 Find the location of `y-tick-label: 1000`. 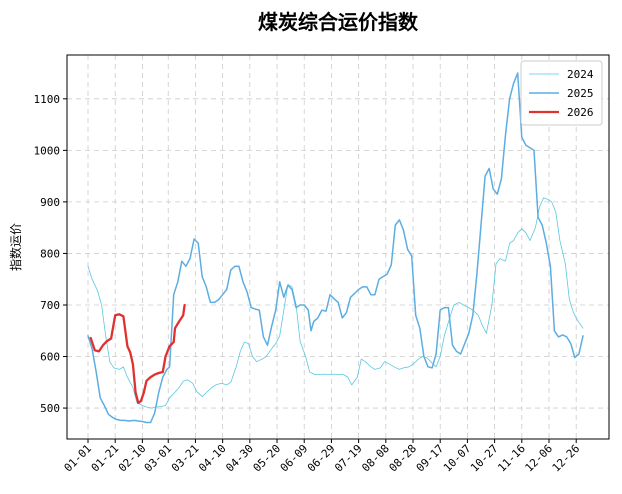

y-tick-label: 1000 is located at coordinates (47, 150).